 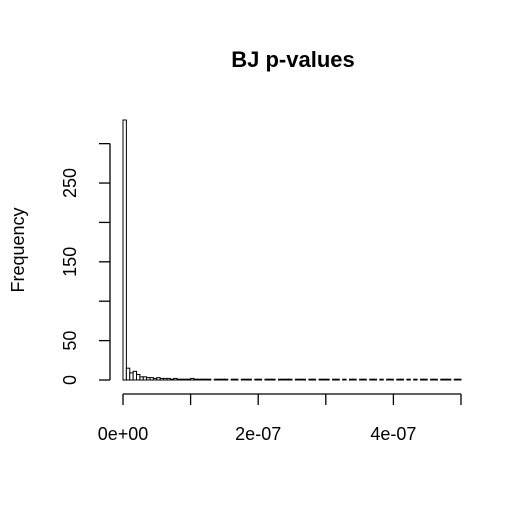 What do you see at coordinates (70, 183) in the screenshot?
I see `y-tick-label: 250` at bounding box center [70, 183].